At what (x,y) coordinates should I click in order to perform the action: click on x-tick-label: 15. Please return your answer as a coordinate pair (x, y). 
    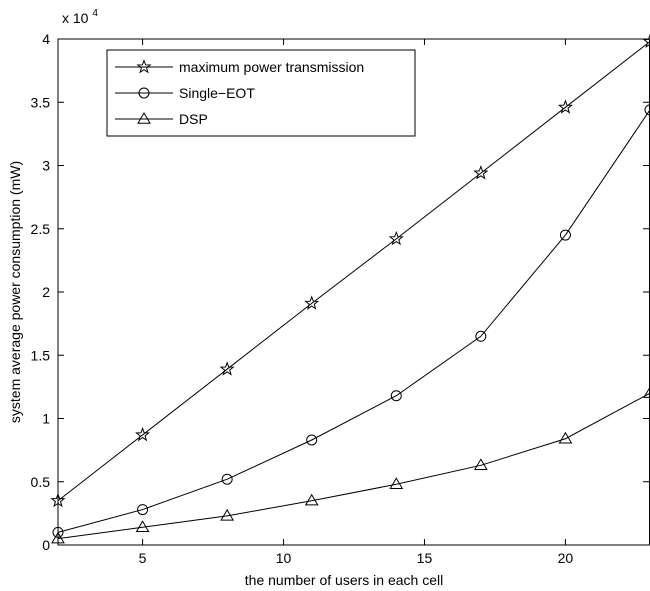
    Looking at the image, I should click on (425, 558).